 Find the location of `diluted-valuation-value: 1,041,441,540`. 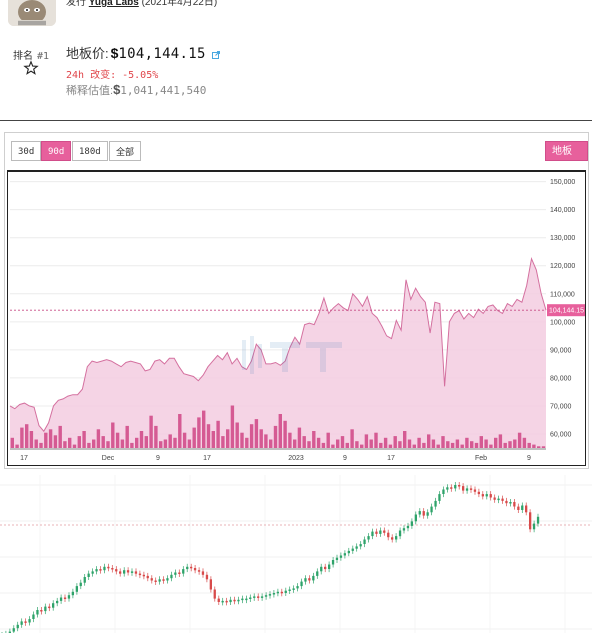

diluted-valuation-value: 1,041,441,540 is located at coordinates (163, 90).